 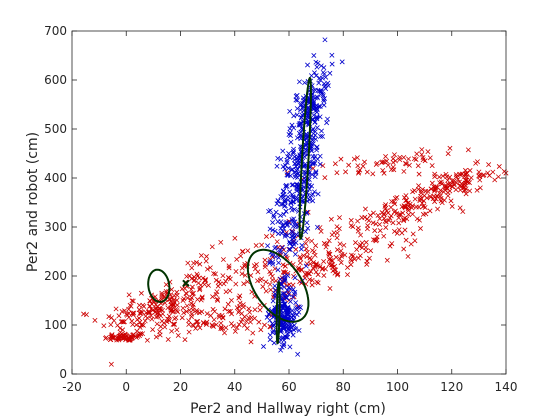 What do you see at coordinates (397, 387) in the screenshot?
I see `x-tick-label: 100` at bounding box center [397, 387].